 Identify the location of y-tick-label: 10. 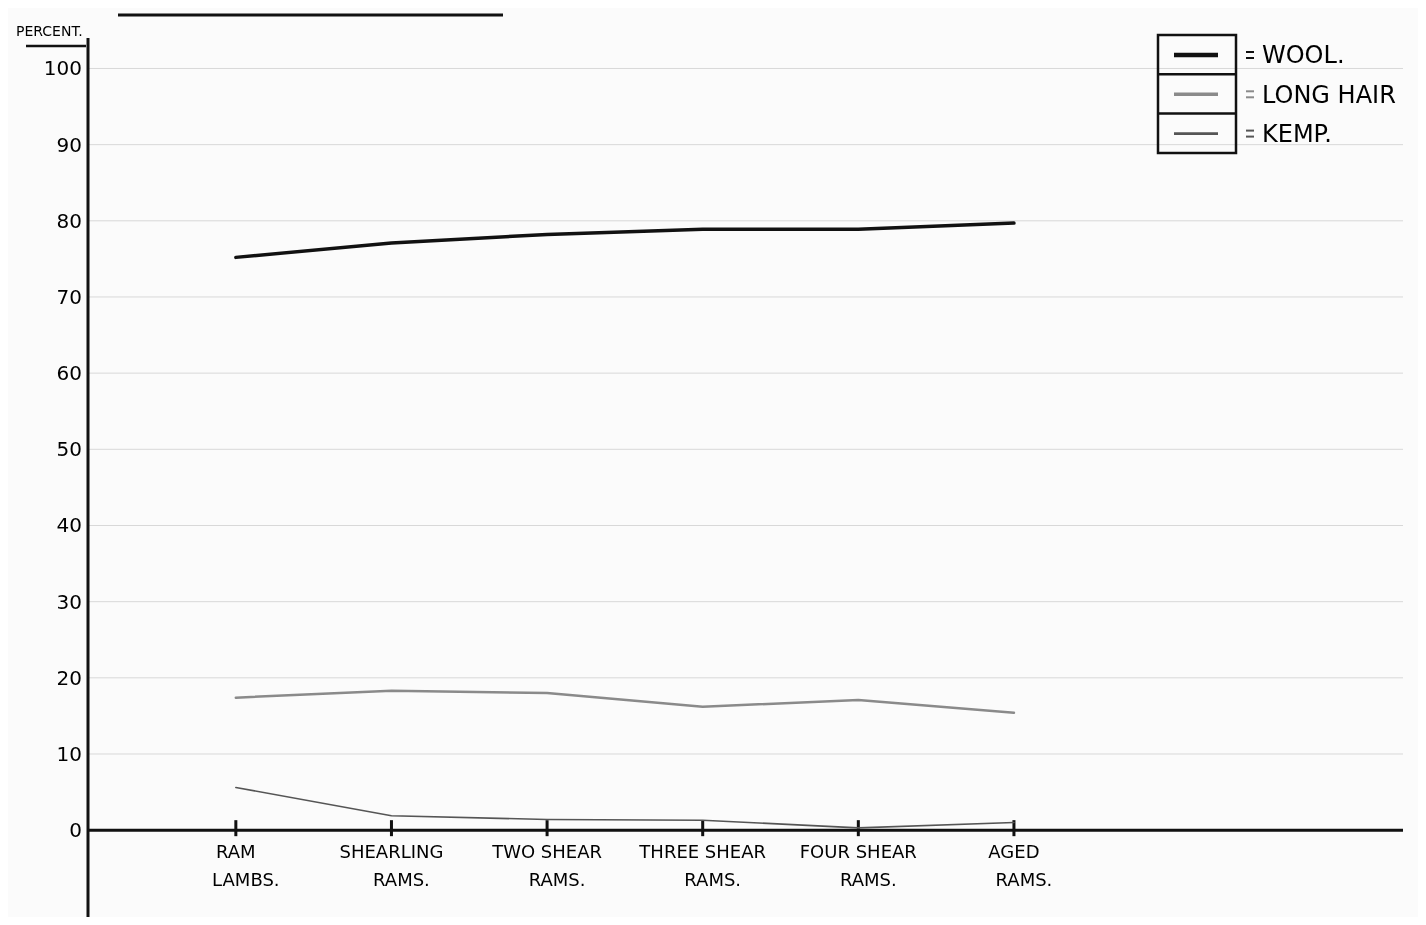
(69, 754).